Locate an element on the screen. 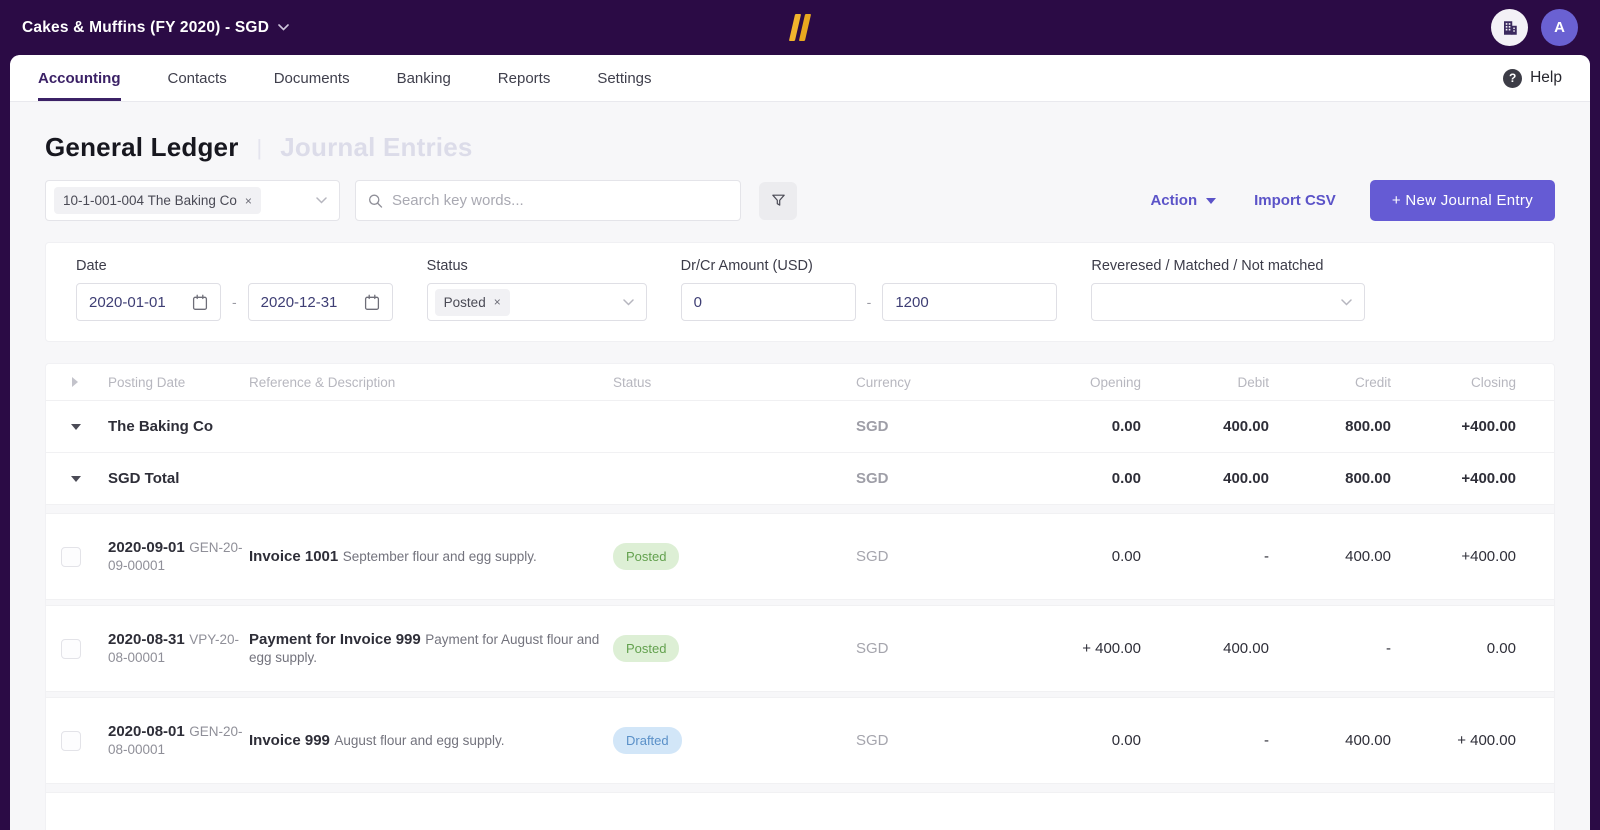 This screenshot has height=830, width=1600. entry-description: September flour and egg supply. is located at coordinates (439, 556).